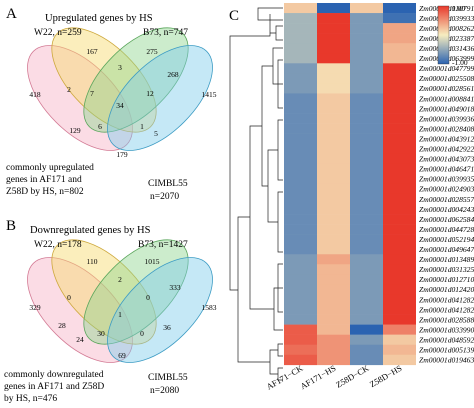 Image resolution: width=474 pixels, height=408 pixels. I want to click on venn-a-ellipses, so click(120, 89).